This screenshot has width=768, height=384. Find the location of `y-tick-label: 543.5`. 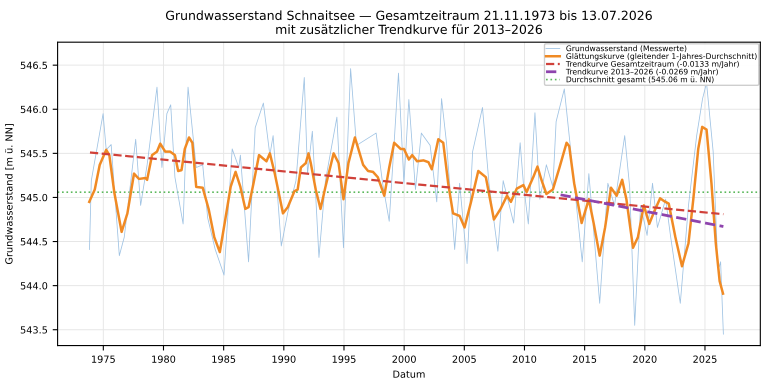

y-tick-label: 543.5 is located at coordinates (34, 330).